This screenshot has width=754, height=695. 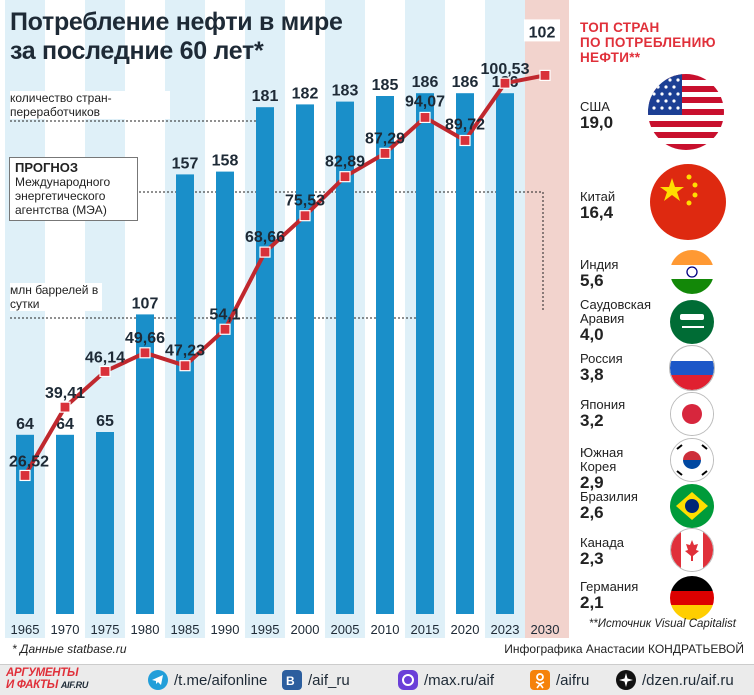 I want to click on vk-link: В /aif_ru, so click(x=316, y=680).